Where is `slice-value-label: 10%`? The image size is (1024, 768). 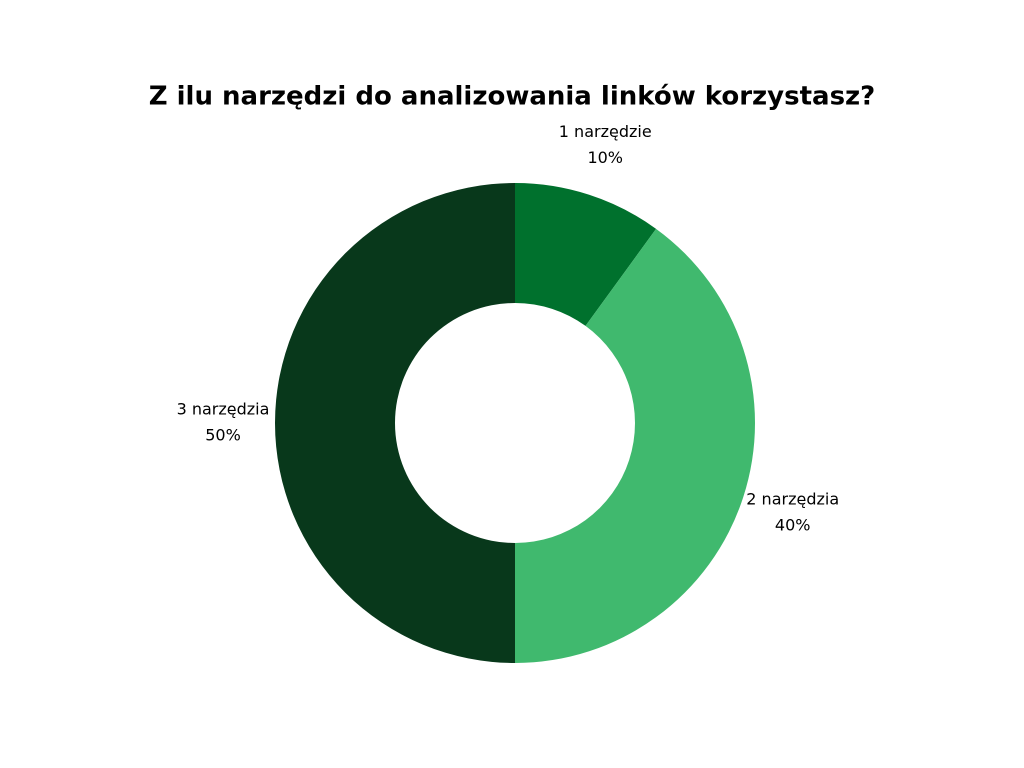 slice-value-label: 10% is located at coordinates (605, 157).